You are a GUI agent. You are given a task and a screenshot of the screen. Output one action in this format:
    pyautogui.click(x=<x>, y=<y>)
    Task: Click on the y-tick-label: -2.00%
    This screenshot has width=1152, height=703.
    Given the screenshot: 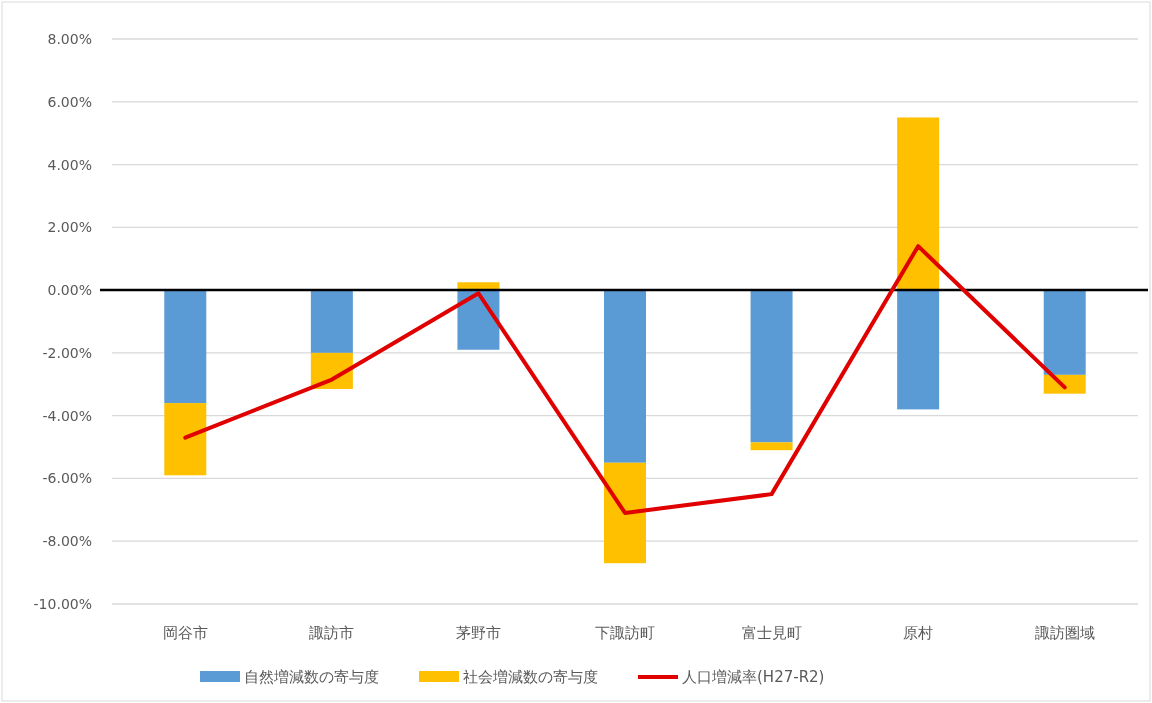 What is the action you would take?
    pyautogui.click(x=67, y=352)
    